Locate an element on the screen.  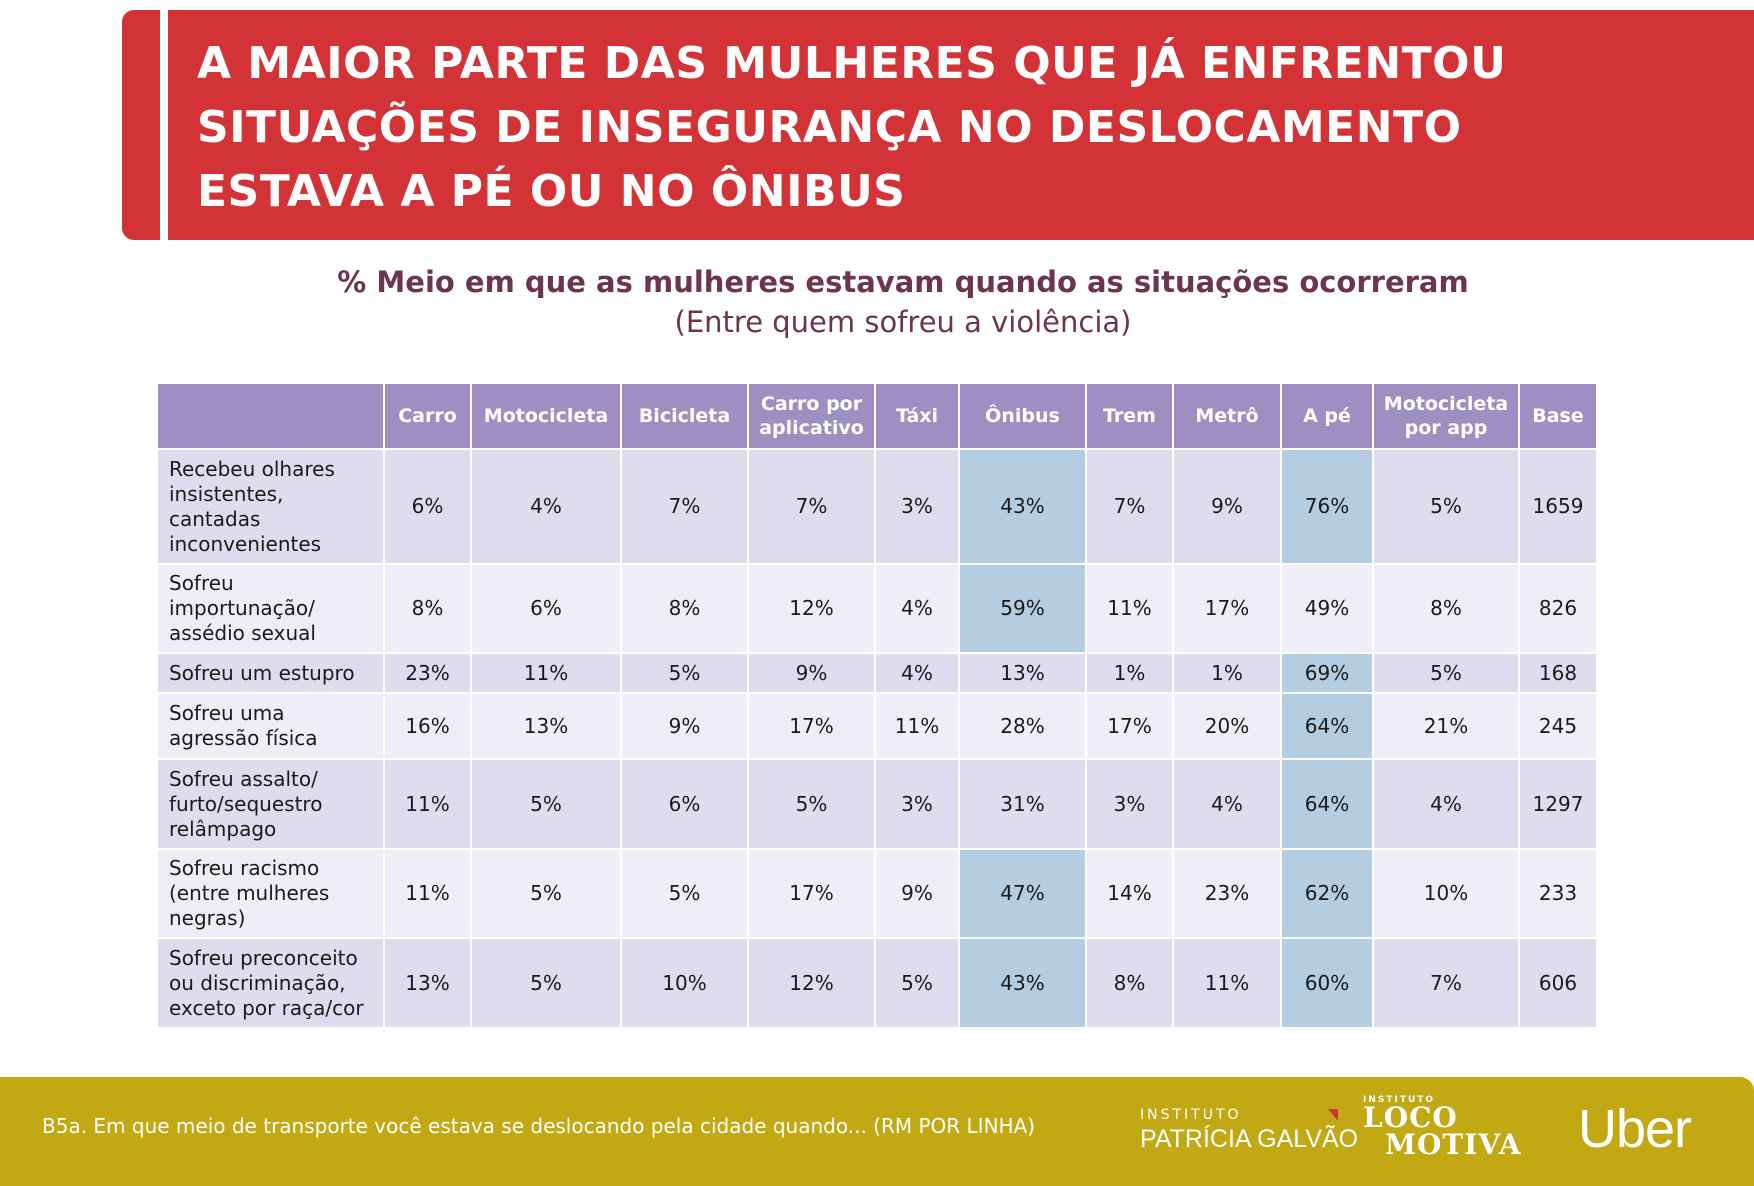
value-cell: 20% is located at coordinates (1227, 726).